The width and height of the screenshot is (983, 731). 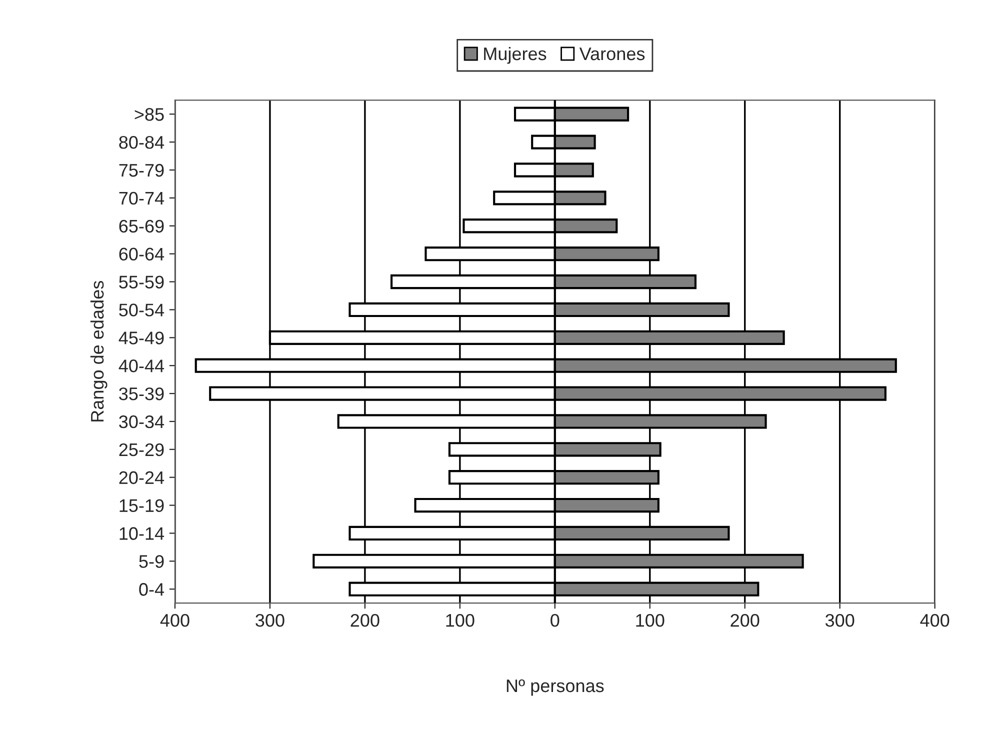 I want to click on y-tick-label: 35-39, so click(x=141, y=393).